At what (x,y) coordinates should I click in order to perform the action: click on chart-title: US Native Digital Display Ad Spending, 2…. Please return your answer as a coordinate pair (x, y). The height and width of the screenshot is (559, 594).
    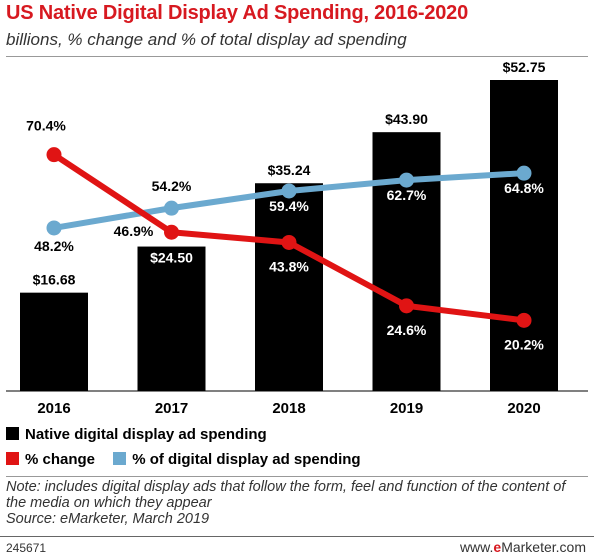
    Looking at the image, I should click on (237, 13).